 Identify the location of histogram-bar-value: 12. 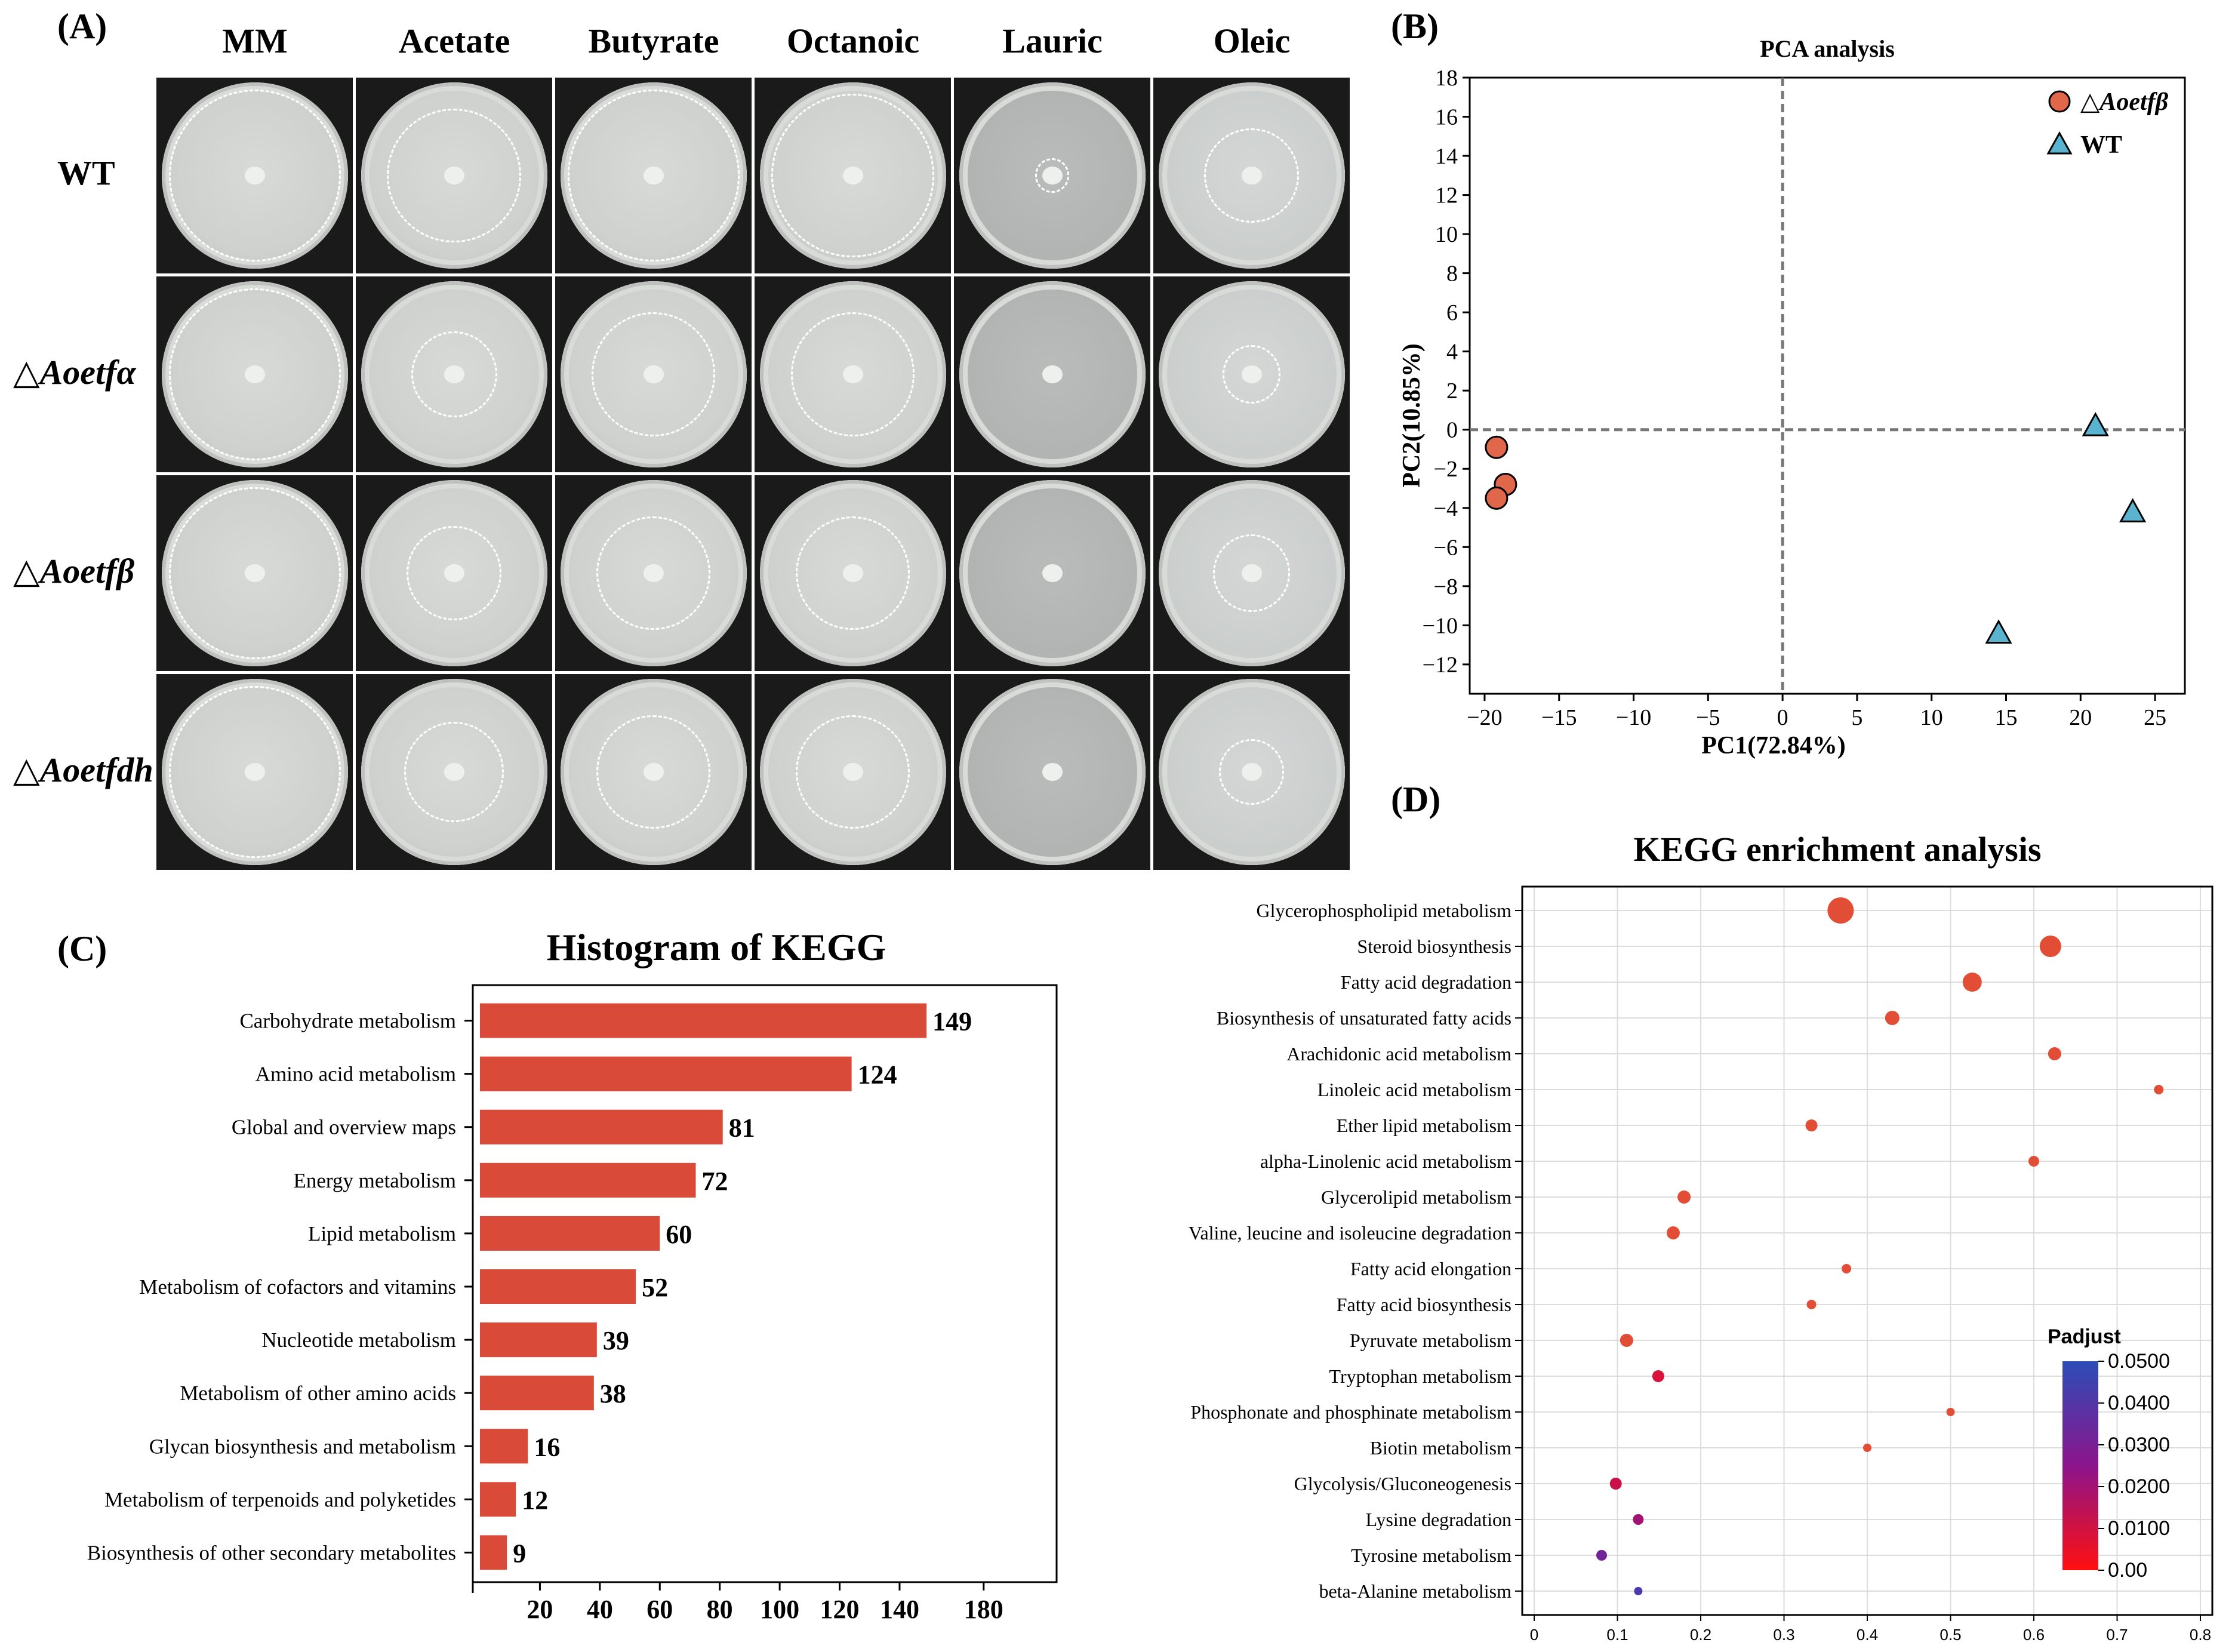
(535, 1500).